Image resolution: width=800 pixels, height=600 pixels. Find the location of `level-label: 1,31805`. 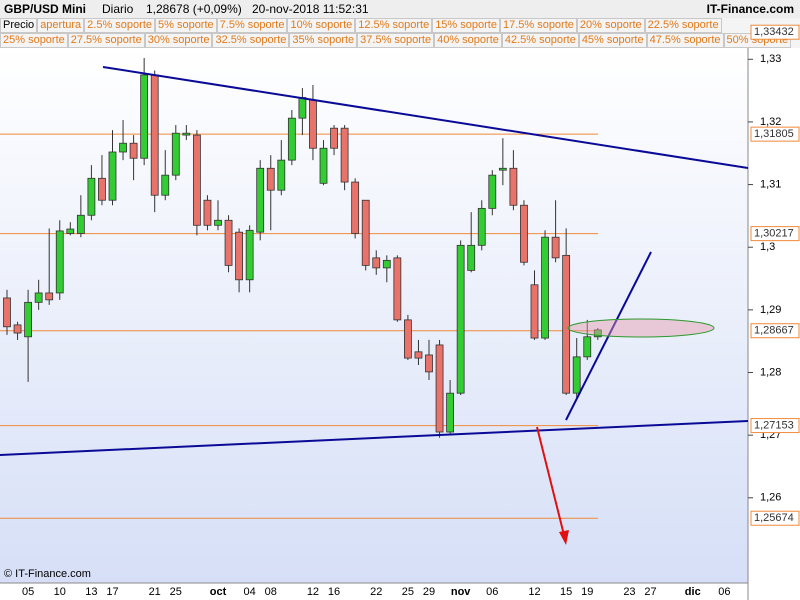

level-label: 1,31805 is located at coordinates (774, 134).